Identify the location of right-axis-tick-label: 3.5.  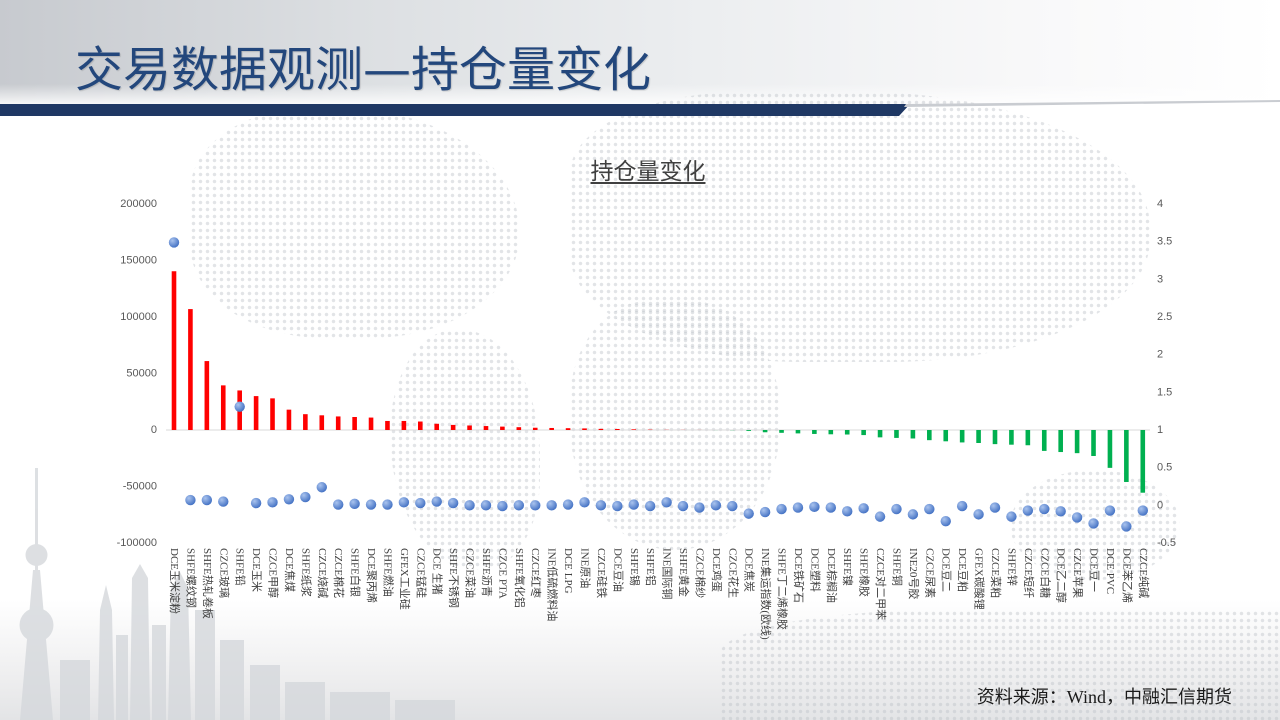
(1164, 242).